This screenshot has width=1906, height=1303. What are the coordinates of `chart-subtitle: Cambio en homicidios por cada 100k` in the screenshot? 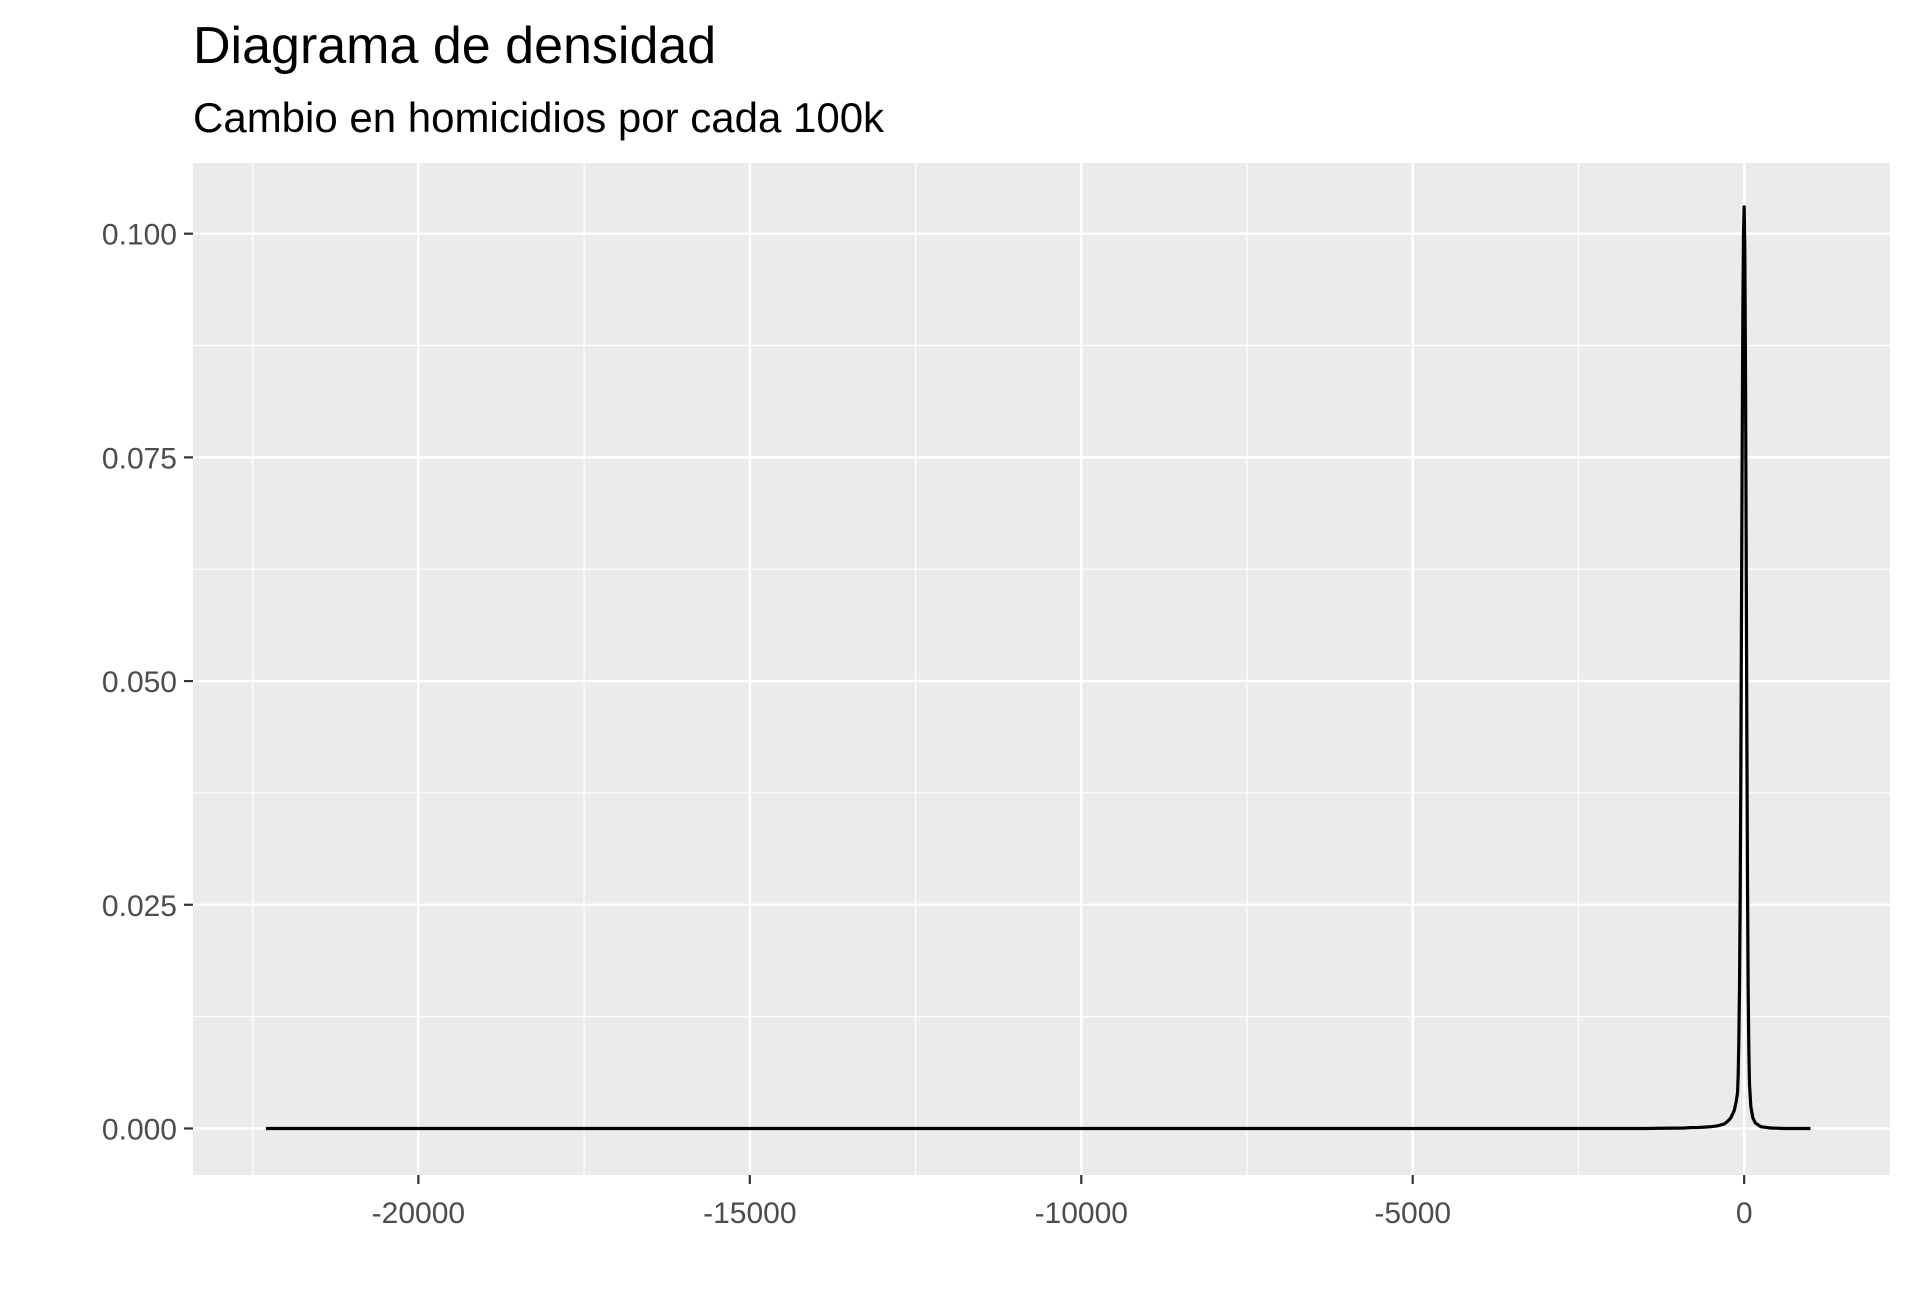 It's located at (539, 117).